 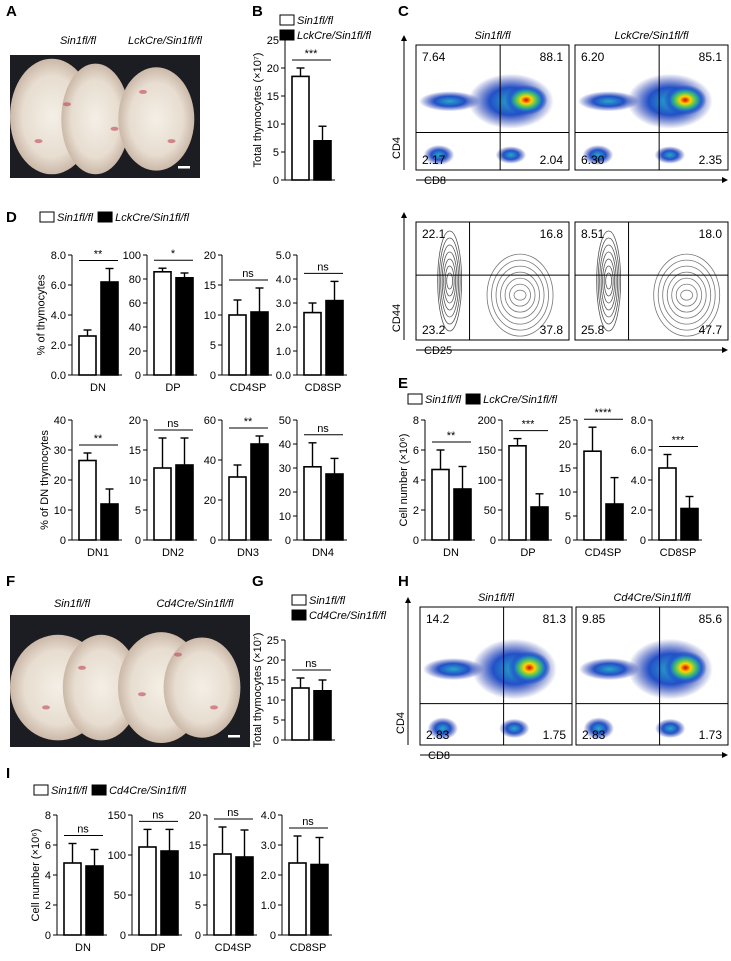 What do you see at coordinates (11, 11) in the screenshot?
I see `panel-letter: A` at bounding box center [11, 11].